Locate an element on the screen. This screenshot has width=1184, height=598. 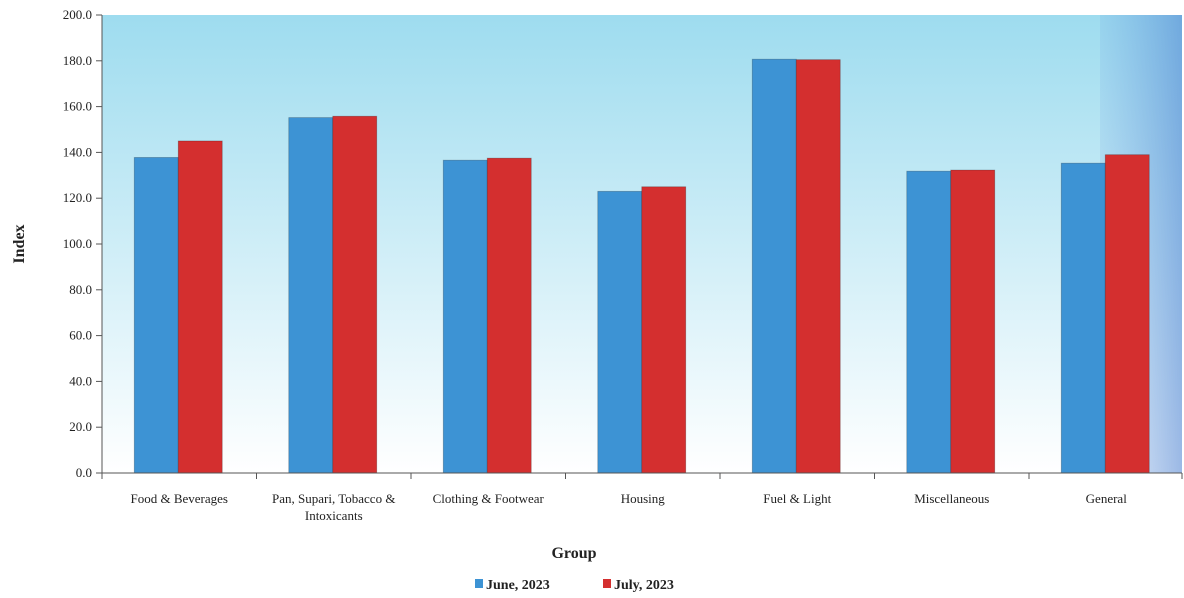
x-category-label: Miscellaneous is located at coordinates (951, 498).